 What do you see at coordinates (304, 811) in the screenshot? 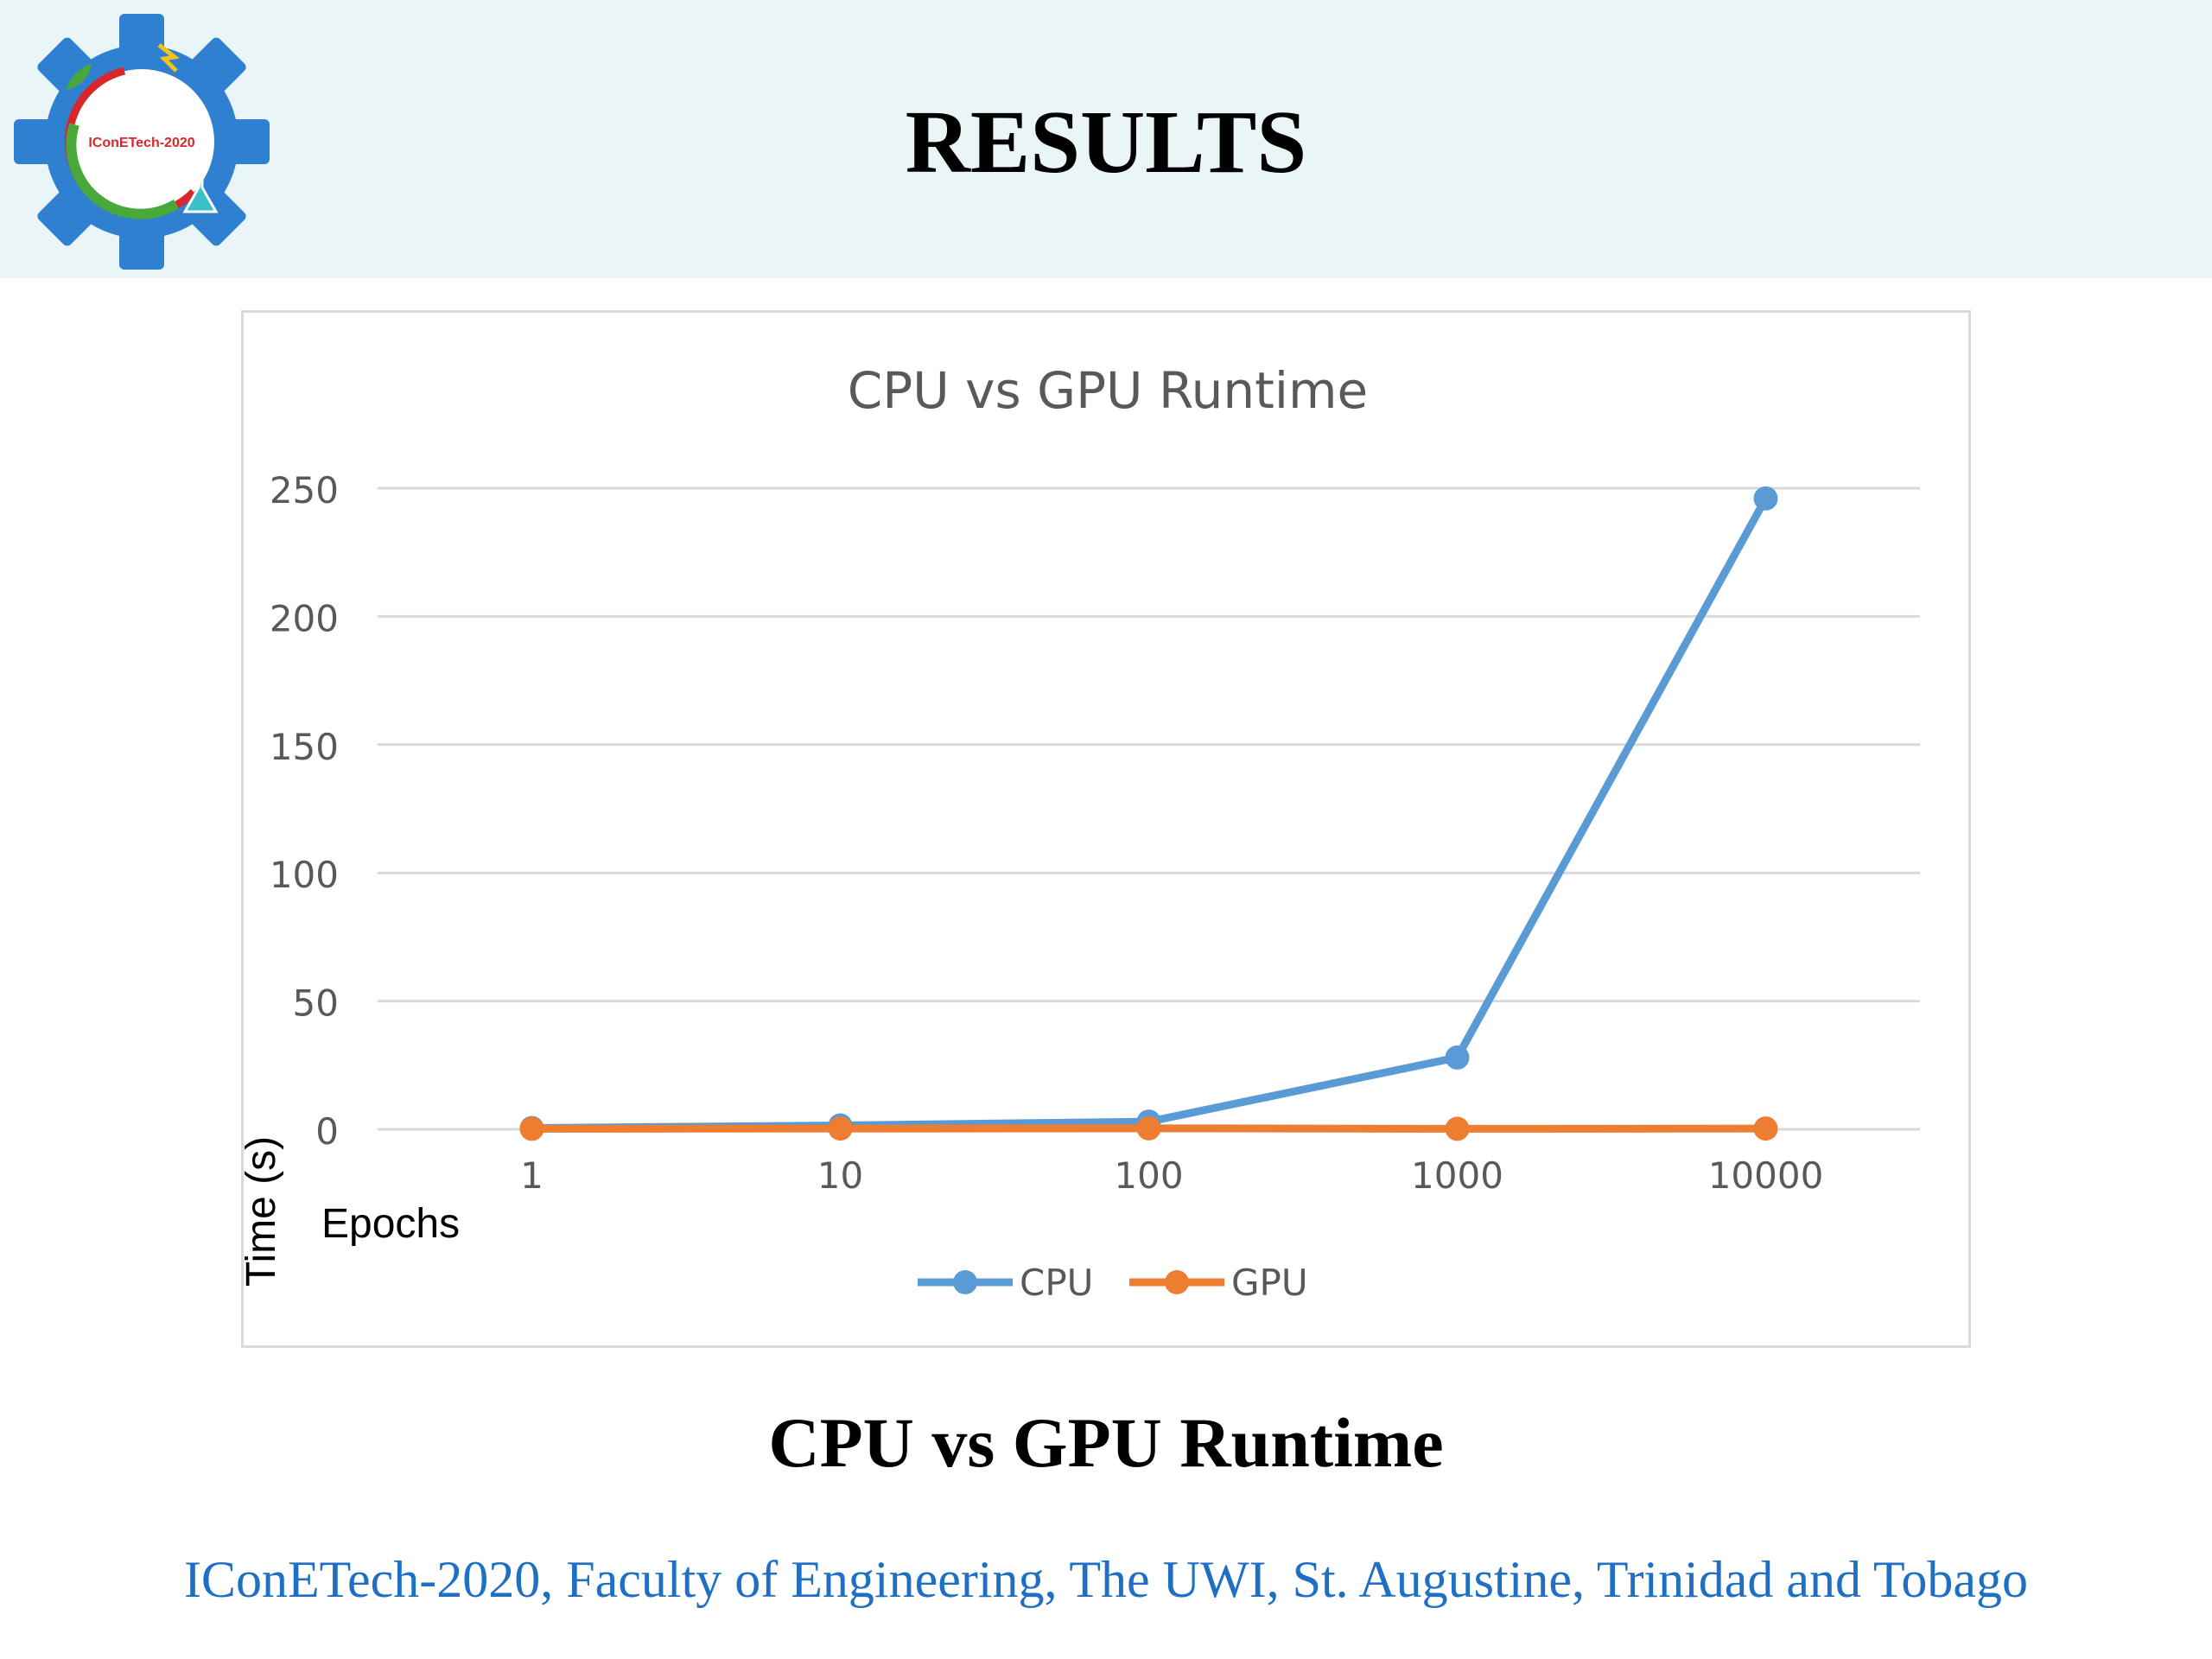
I see `y-tick-labels: 0 50 100 150 200 250` at bounding box center [304, 811].